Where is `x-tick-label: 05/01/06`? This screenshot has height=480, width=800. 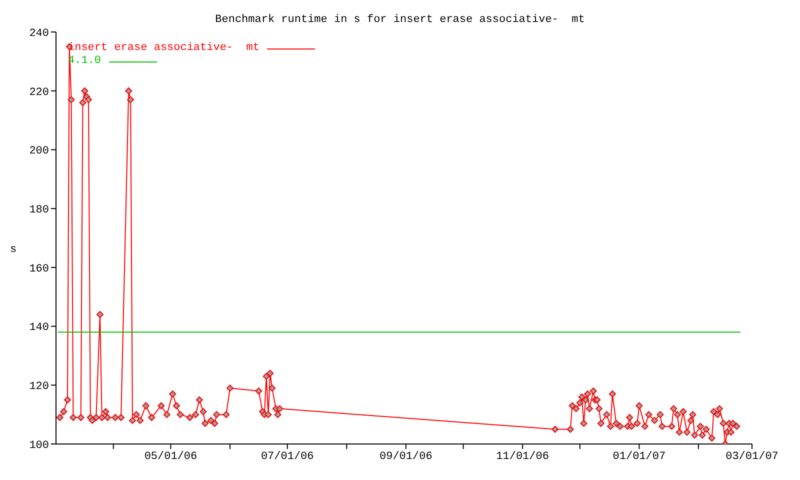 x-tick-label: 05/01/06 is located at coordinates (171, 456).